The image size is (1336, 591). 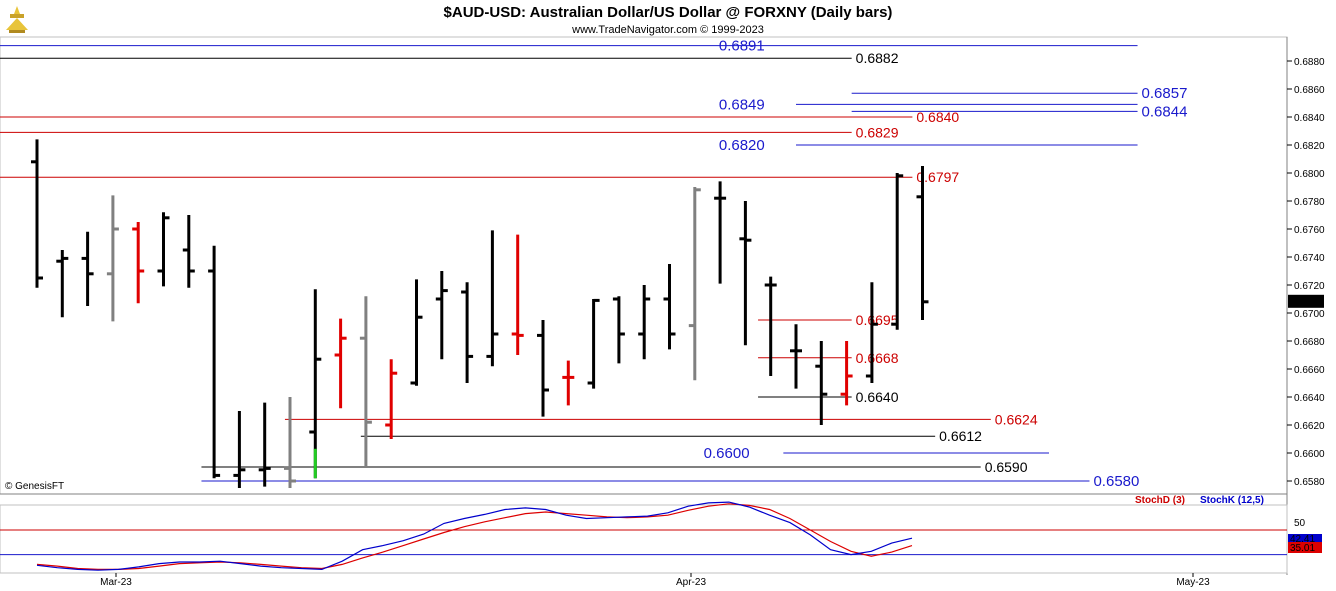 What do you see at coordinates (1016, 419) in the screenshot?
I see `level-label-0.6624: 0.6624` at bounding box center [1016, 419].